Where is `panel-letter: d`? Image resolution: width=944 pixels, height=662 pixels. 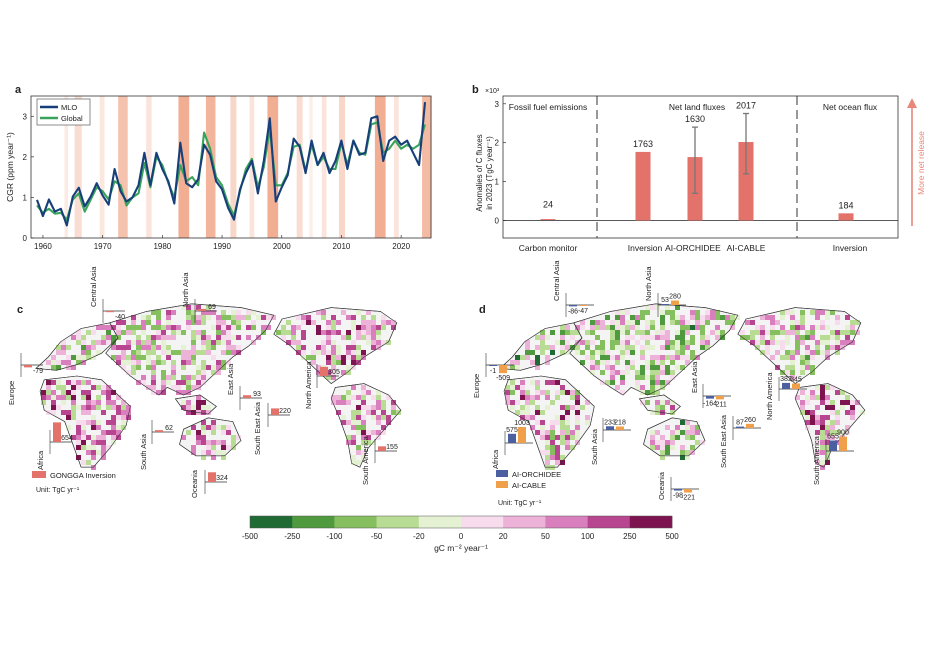 panel-letter: d is located at coordinates (482, 310).